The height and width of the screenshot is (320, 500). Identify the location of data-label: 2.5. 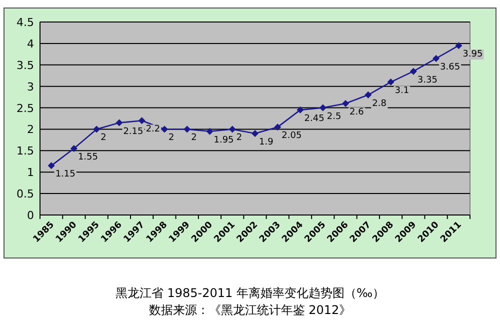
(334, 117).